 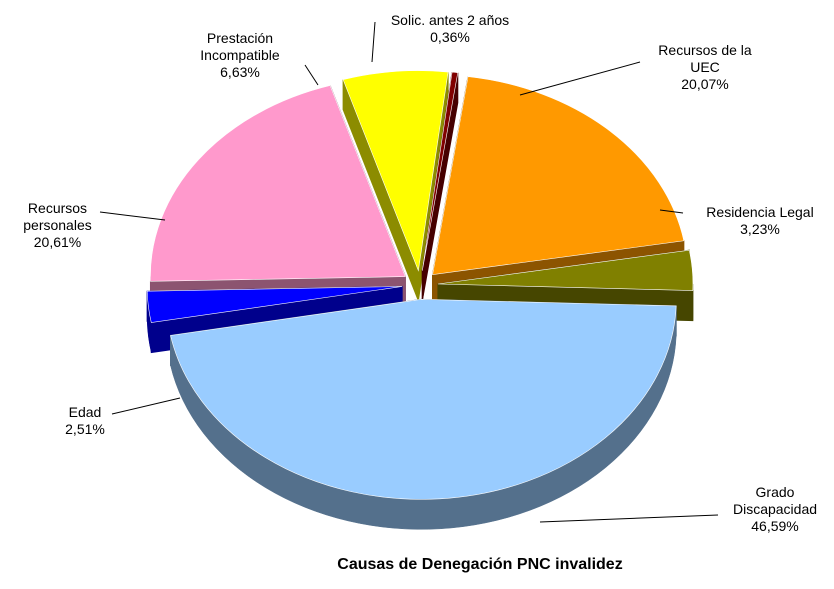 What do you see at coordinates (240, 72) in the screenshot?
I see `value-label: 6,63%` at bounding box center [240, 72].